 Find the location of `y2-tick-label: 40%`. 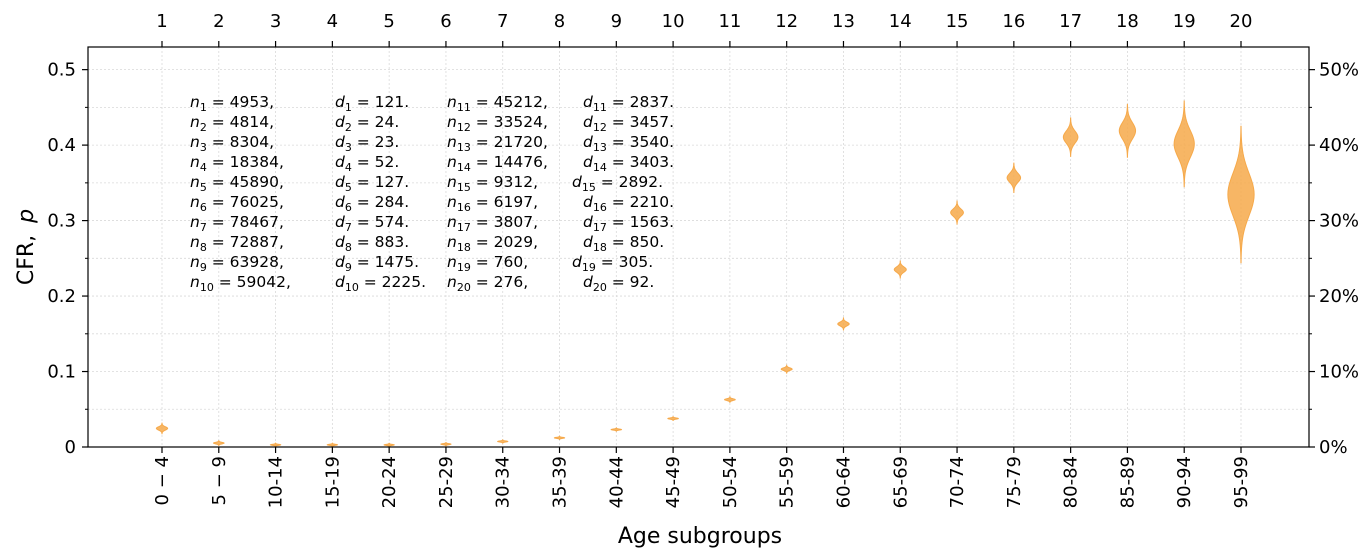

y2-tick-label: 40% is located at coordinates (1339, 145).